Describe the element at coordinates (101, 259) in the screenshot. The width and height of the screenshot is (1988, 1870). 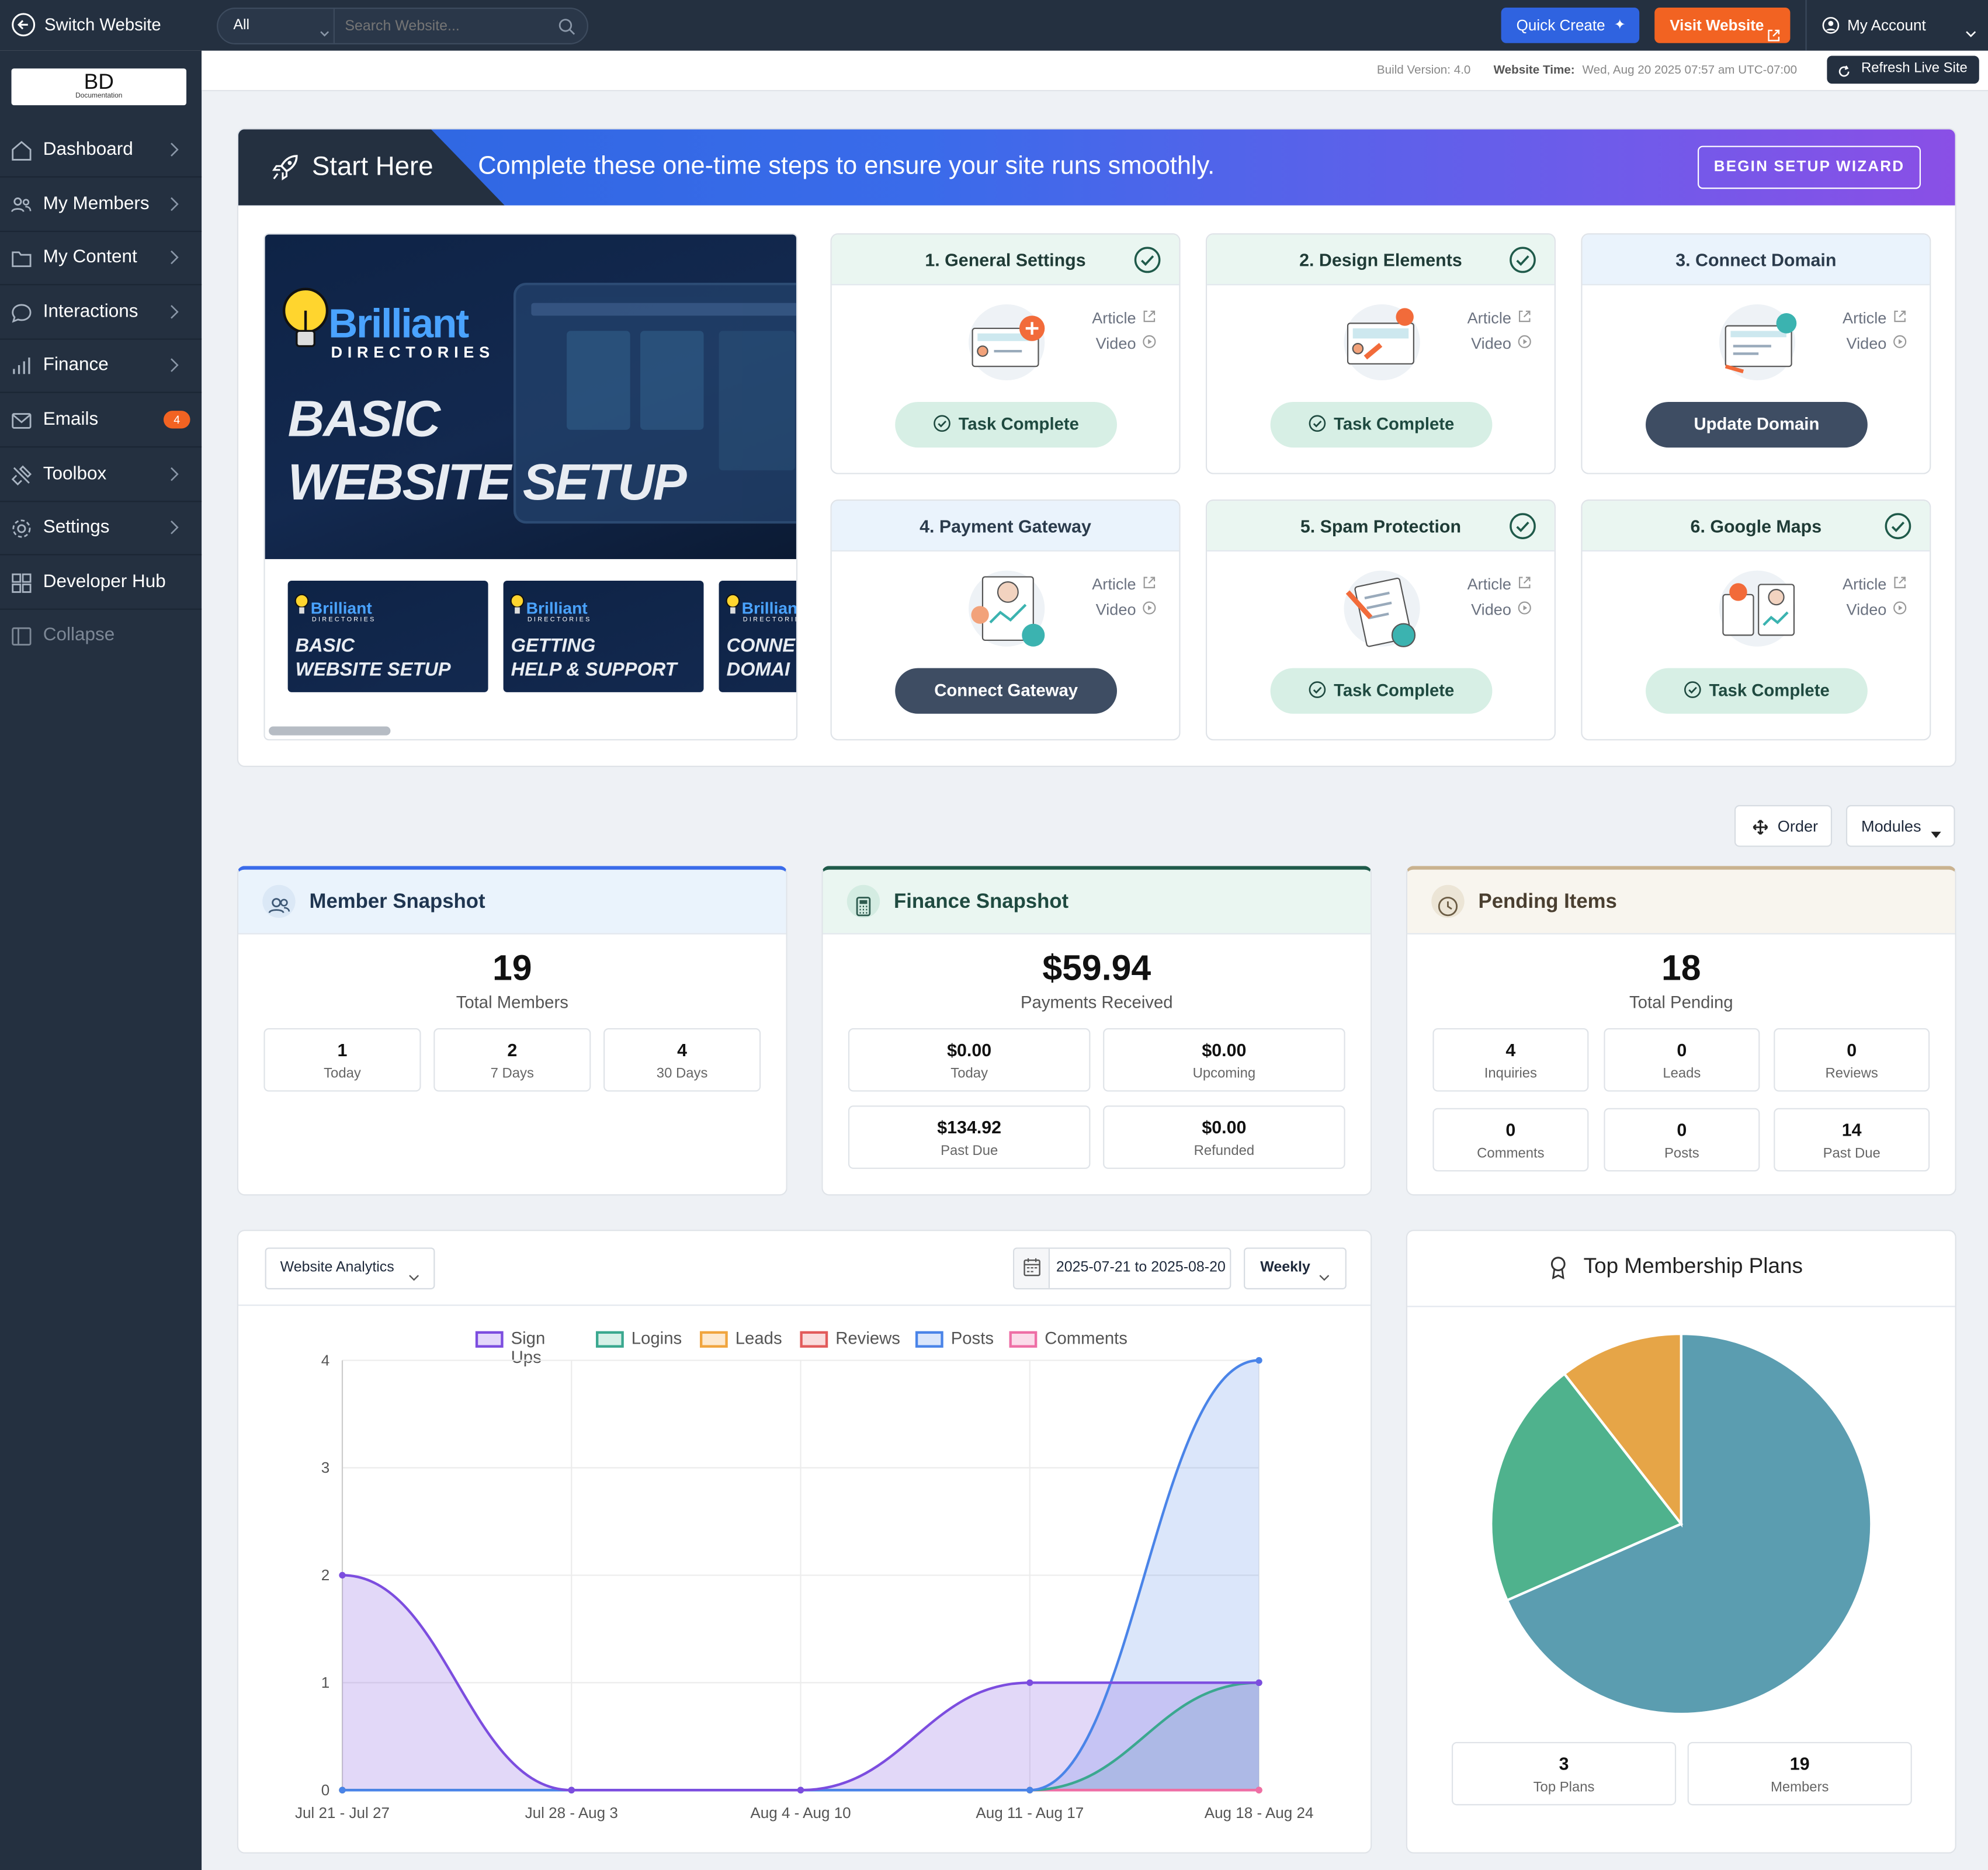
I see `sidebar-item-my-content: My Content` at that location.